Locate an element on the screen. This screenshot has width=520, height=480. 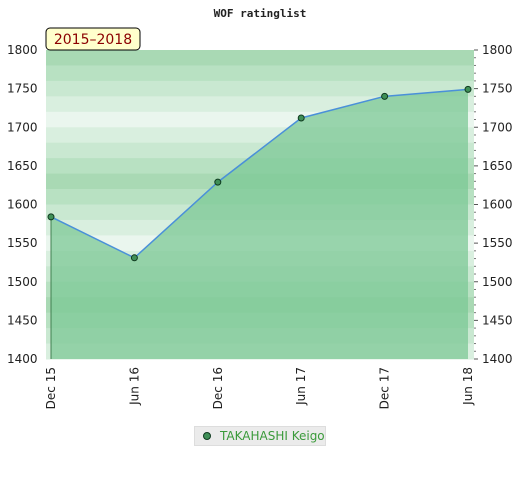
y-tick-label-left: 1500 is located at coordinates (22, 282).